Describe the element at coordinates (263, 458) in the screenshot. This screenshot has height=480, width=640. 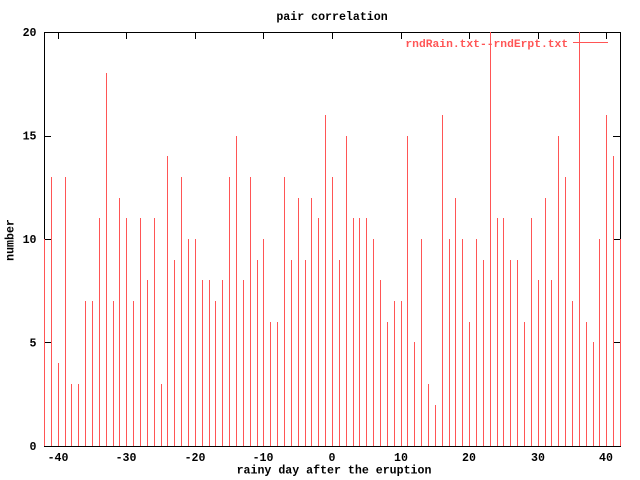
I see `svg-text: -10` at that location.